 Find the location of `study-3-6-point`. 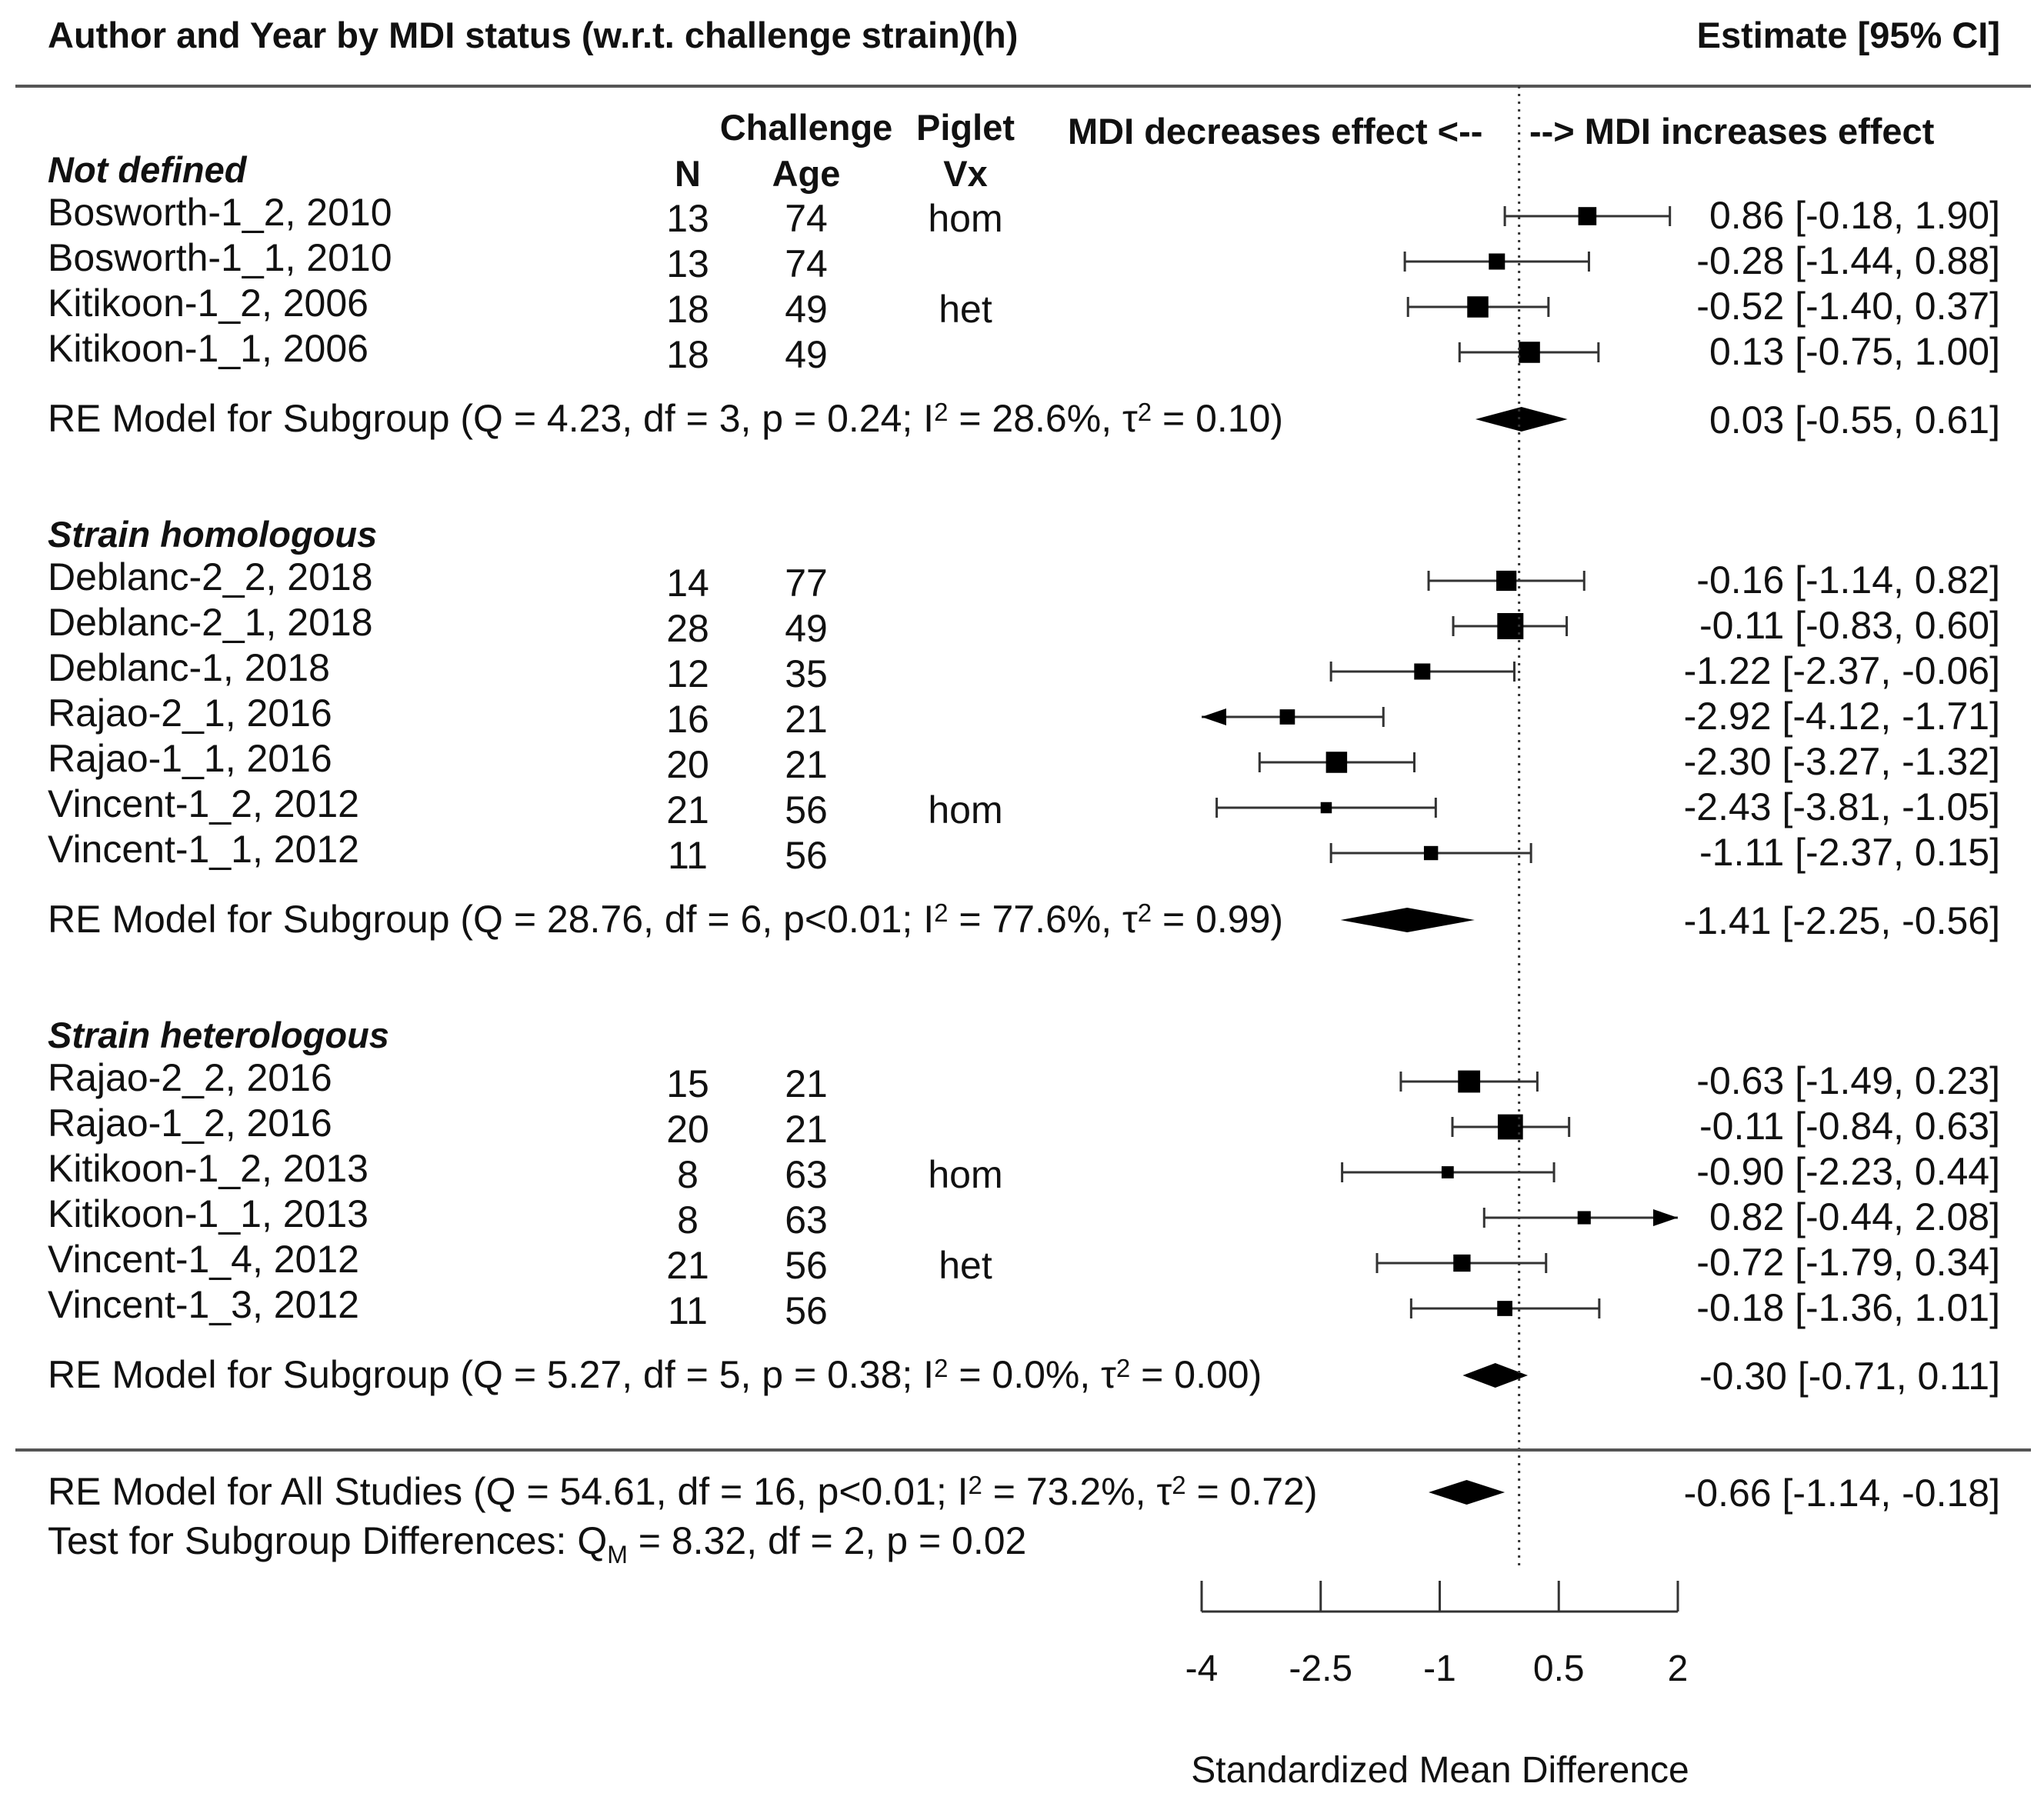

study-3-6-point is located at coordinates (1504, 1308).